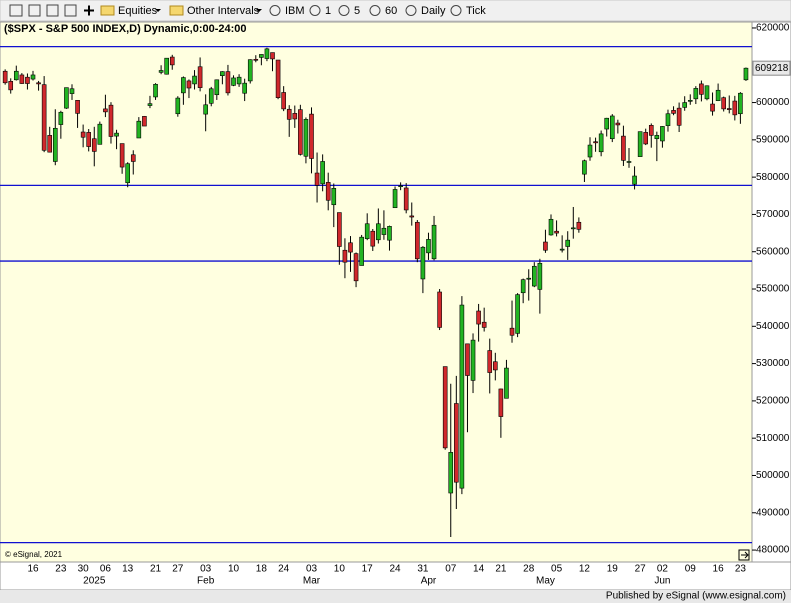  Describe the element at coordinates (476, 11) in the screenshot. I see `toolbar-item: Tick` at that location.